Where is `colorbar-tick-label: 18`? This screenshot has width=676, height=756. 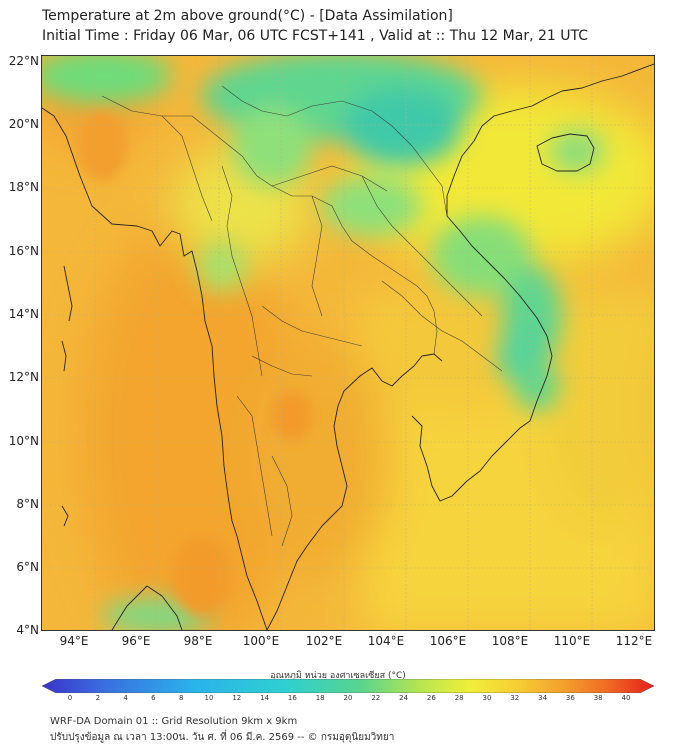 colorbar-tick-label: 18 is located at coordinates (320, 698).